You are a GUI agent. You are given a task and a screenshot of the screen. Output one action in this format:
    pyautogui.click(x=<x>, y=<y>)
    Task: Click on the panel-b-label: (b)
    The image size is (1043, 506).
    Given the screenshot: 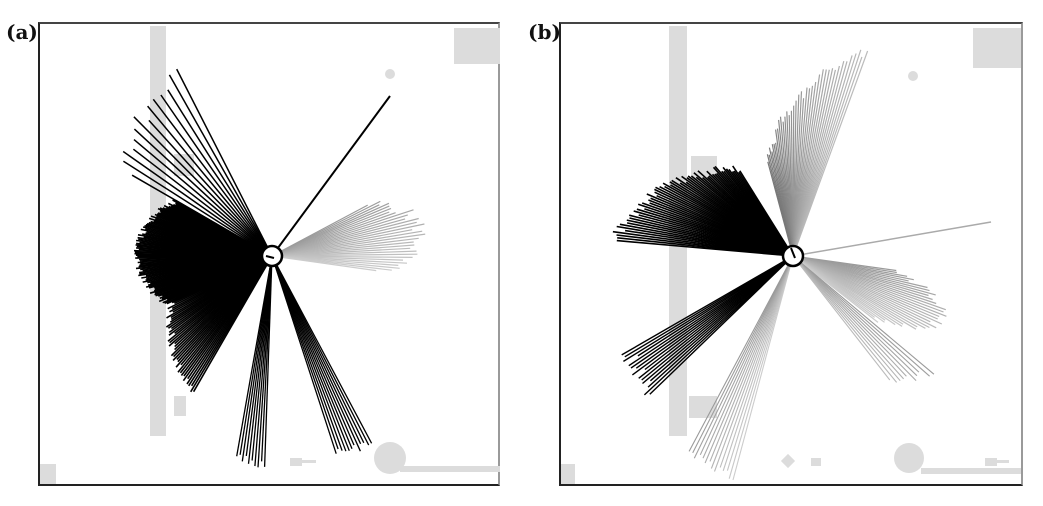 What is the action you would take?
    pyautogui.click(x=544, y=32)
    